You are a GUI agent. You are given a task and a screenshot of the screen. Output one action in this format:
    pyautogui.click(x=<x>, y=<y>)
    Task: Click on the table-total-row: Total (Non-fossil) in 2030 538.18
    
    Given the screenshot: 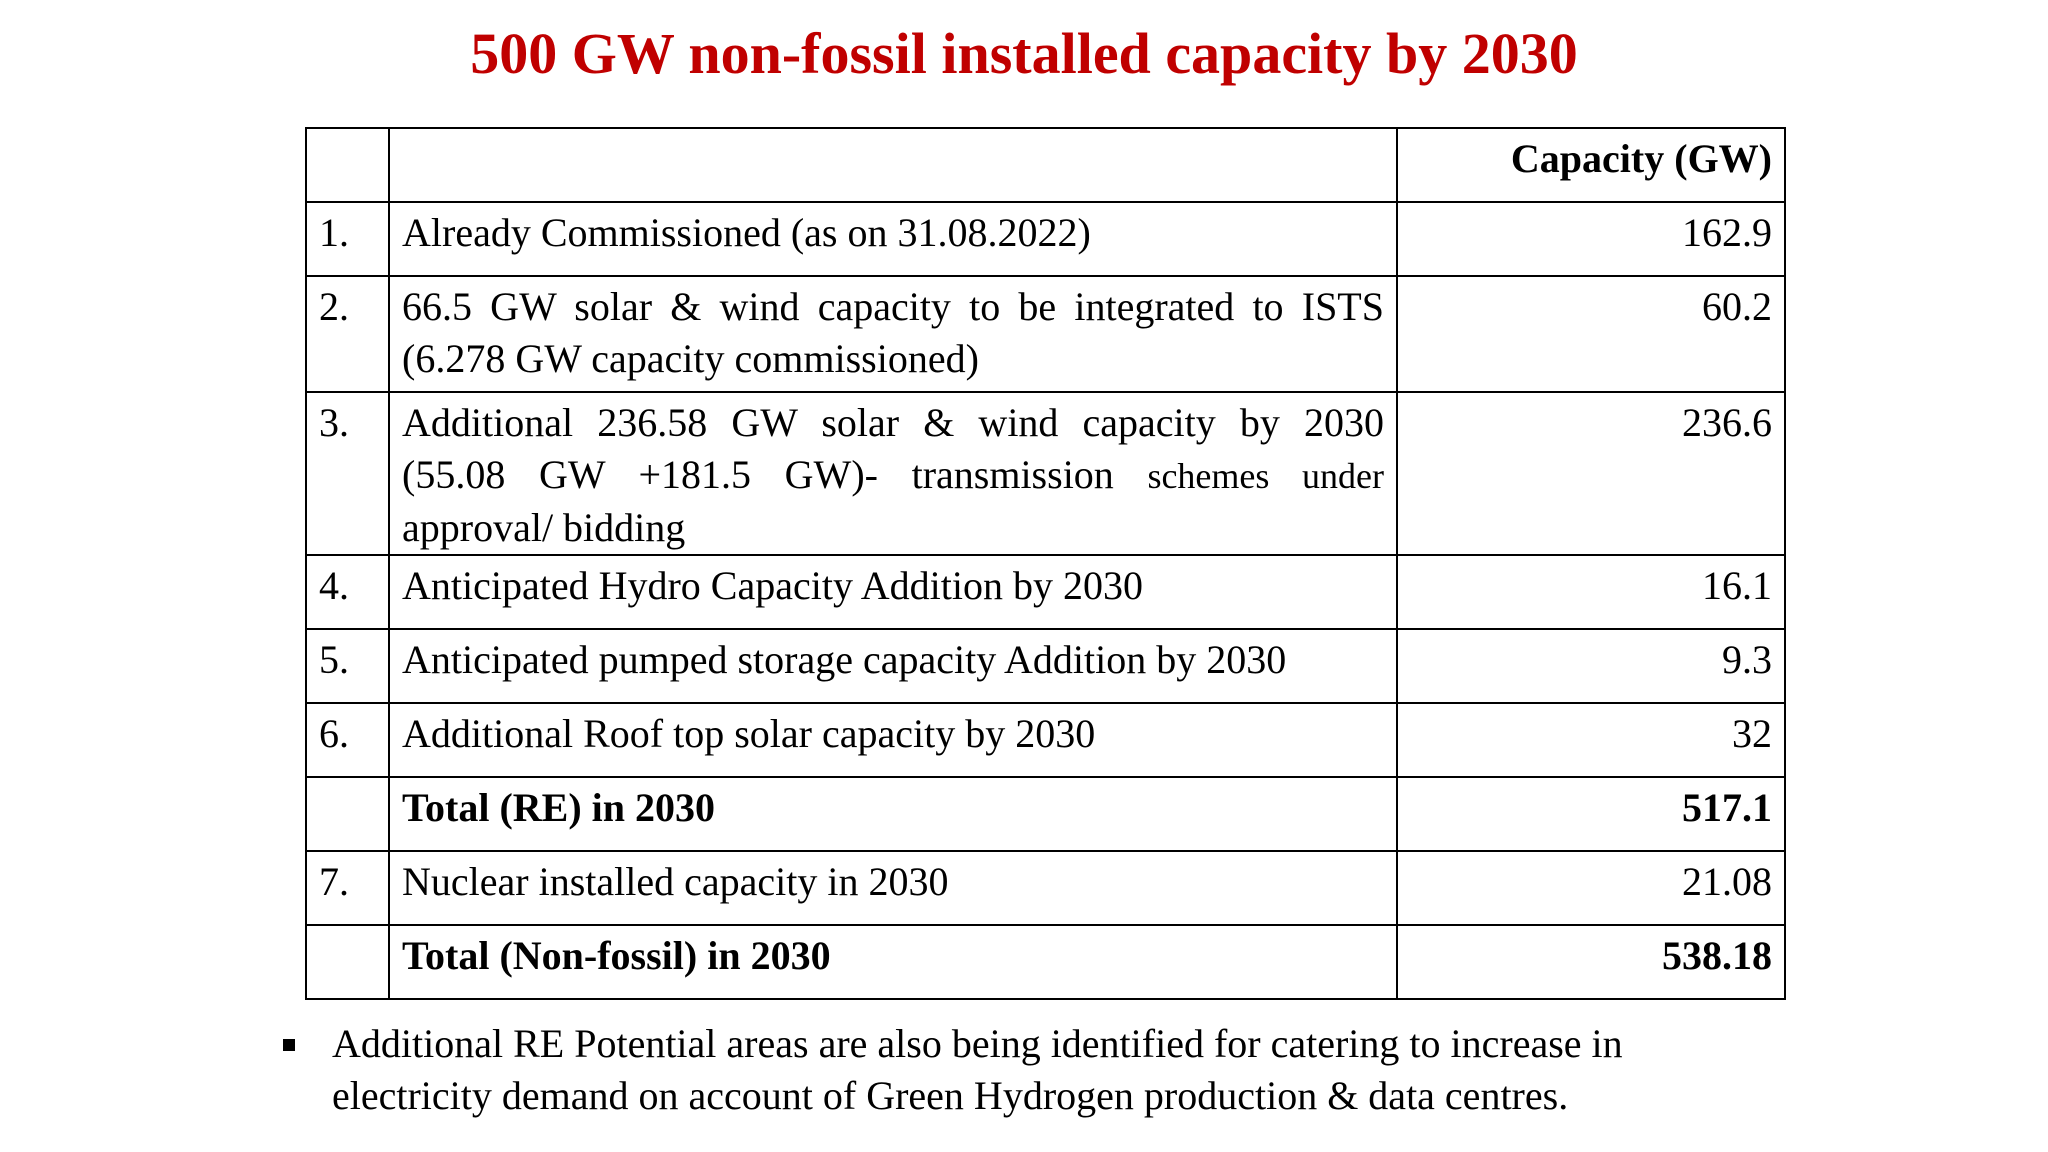 What is the action you would take?
    pyautogui.click(x=1045, y=962)
    